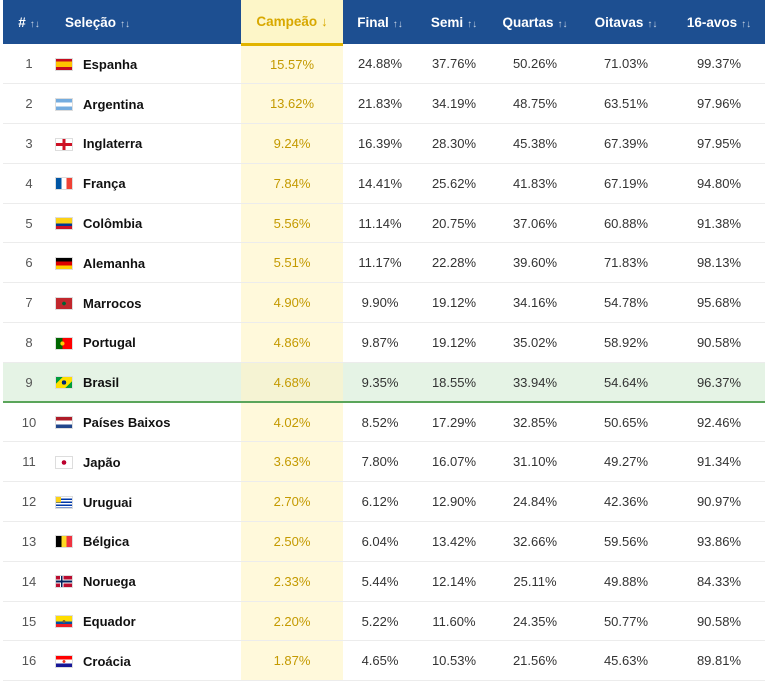 The width and height of the screenshot is (768, 689). Describe the element at coordinates (380, 303) in the screenshot. I see `final-cell: 9.90%` at that location.